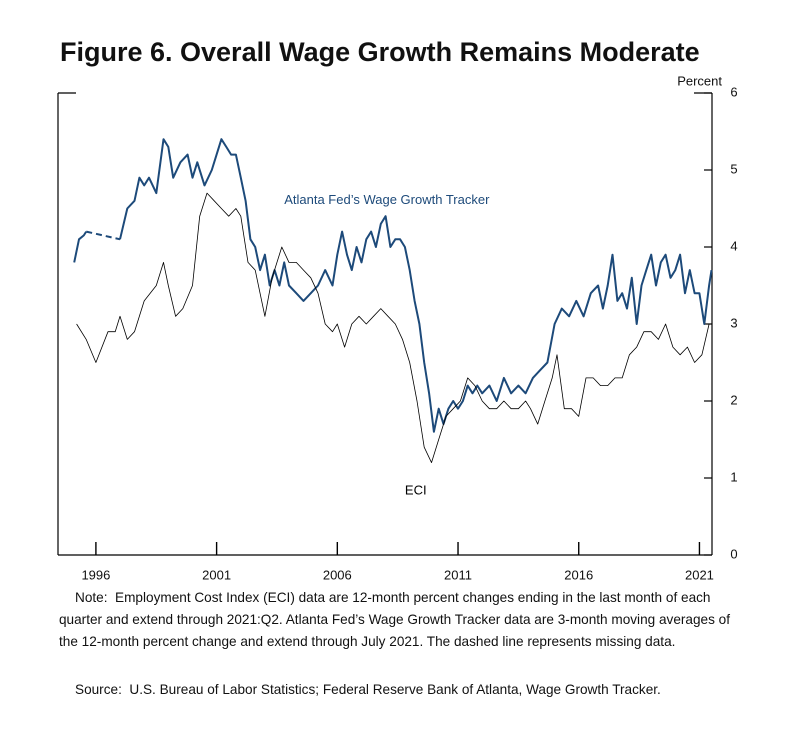  Describe the element at coordinates (80, 247) in the screenshot. I see `series-line` at that location.